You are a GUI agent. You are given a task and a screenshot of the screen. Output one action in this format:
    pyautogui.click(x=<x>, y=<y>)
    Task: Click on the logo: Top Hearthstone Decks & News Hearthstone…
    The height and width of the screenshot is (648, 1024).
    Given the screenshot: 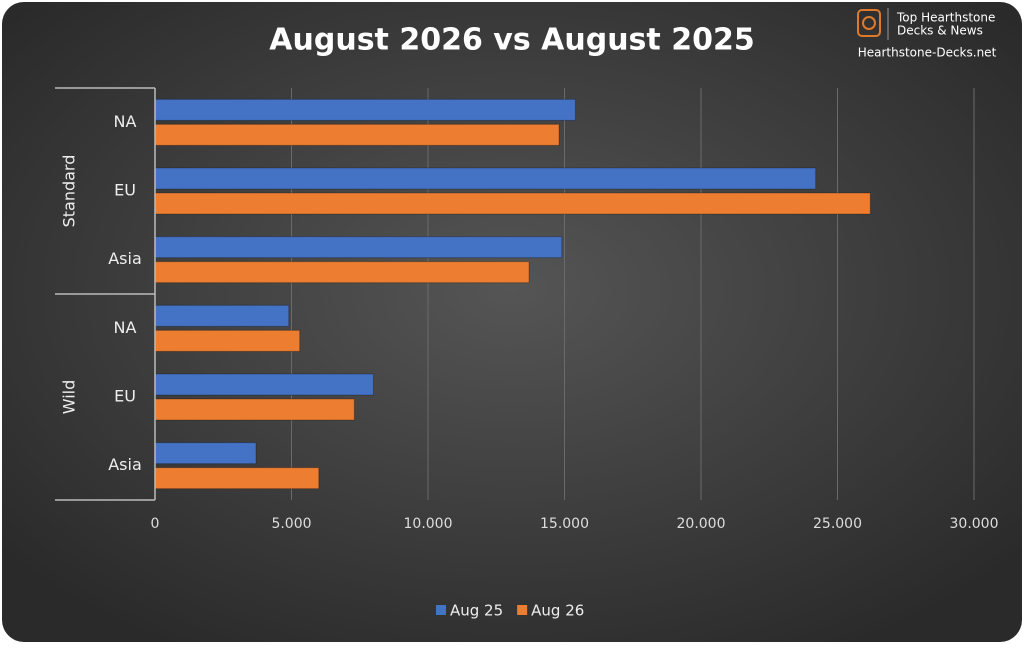 What is the action you would take?
    pyautogui.click(x=927, y=34)
    